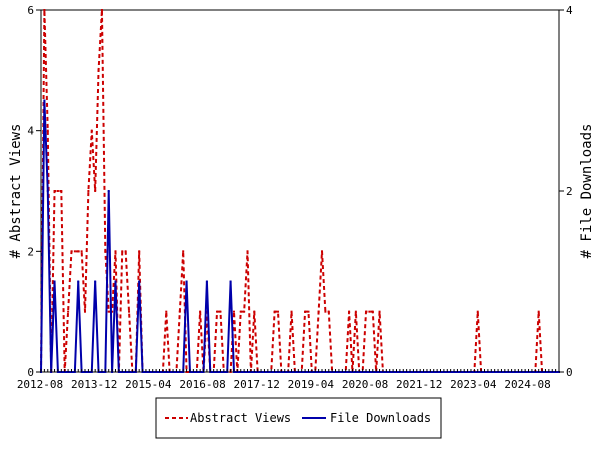 The height and width of the screenshot is (450, 600). I want to click on y-left-tick-label: 2, so click(30, 251).